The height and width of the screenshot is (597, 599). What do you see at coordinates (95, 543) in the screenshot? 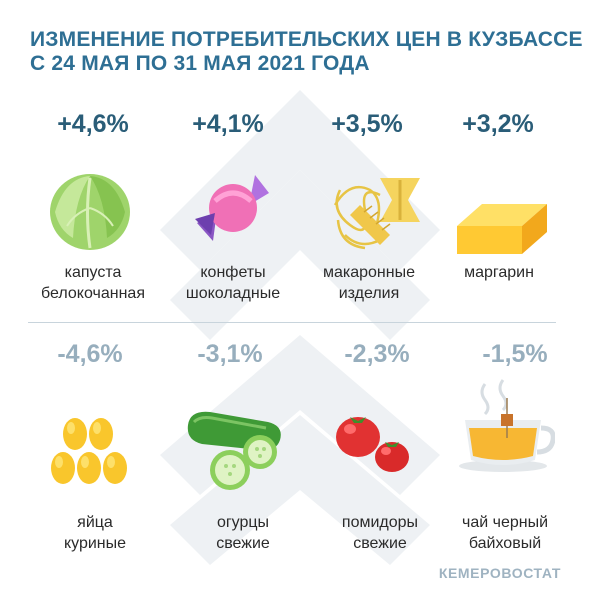
I see `label-eggs-line-2: куриные` at bounding box center [95, 543].